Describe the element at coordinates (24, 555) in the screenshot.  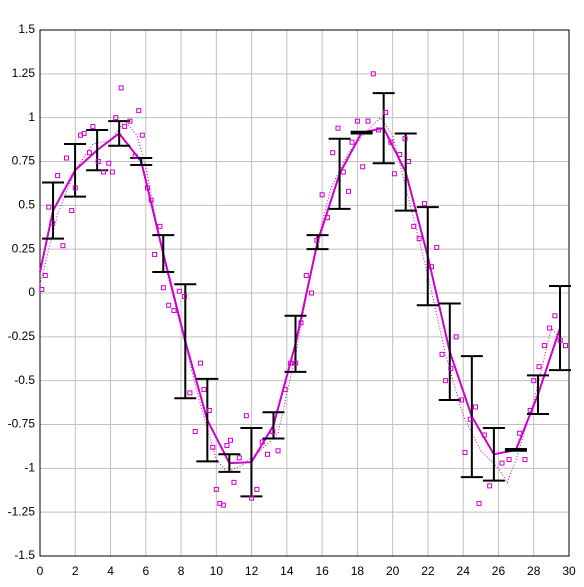
I see `y-tick-label: -1.5` at that location.